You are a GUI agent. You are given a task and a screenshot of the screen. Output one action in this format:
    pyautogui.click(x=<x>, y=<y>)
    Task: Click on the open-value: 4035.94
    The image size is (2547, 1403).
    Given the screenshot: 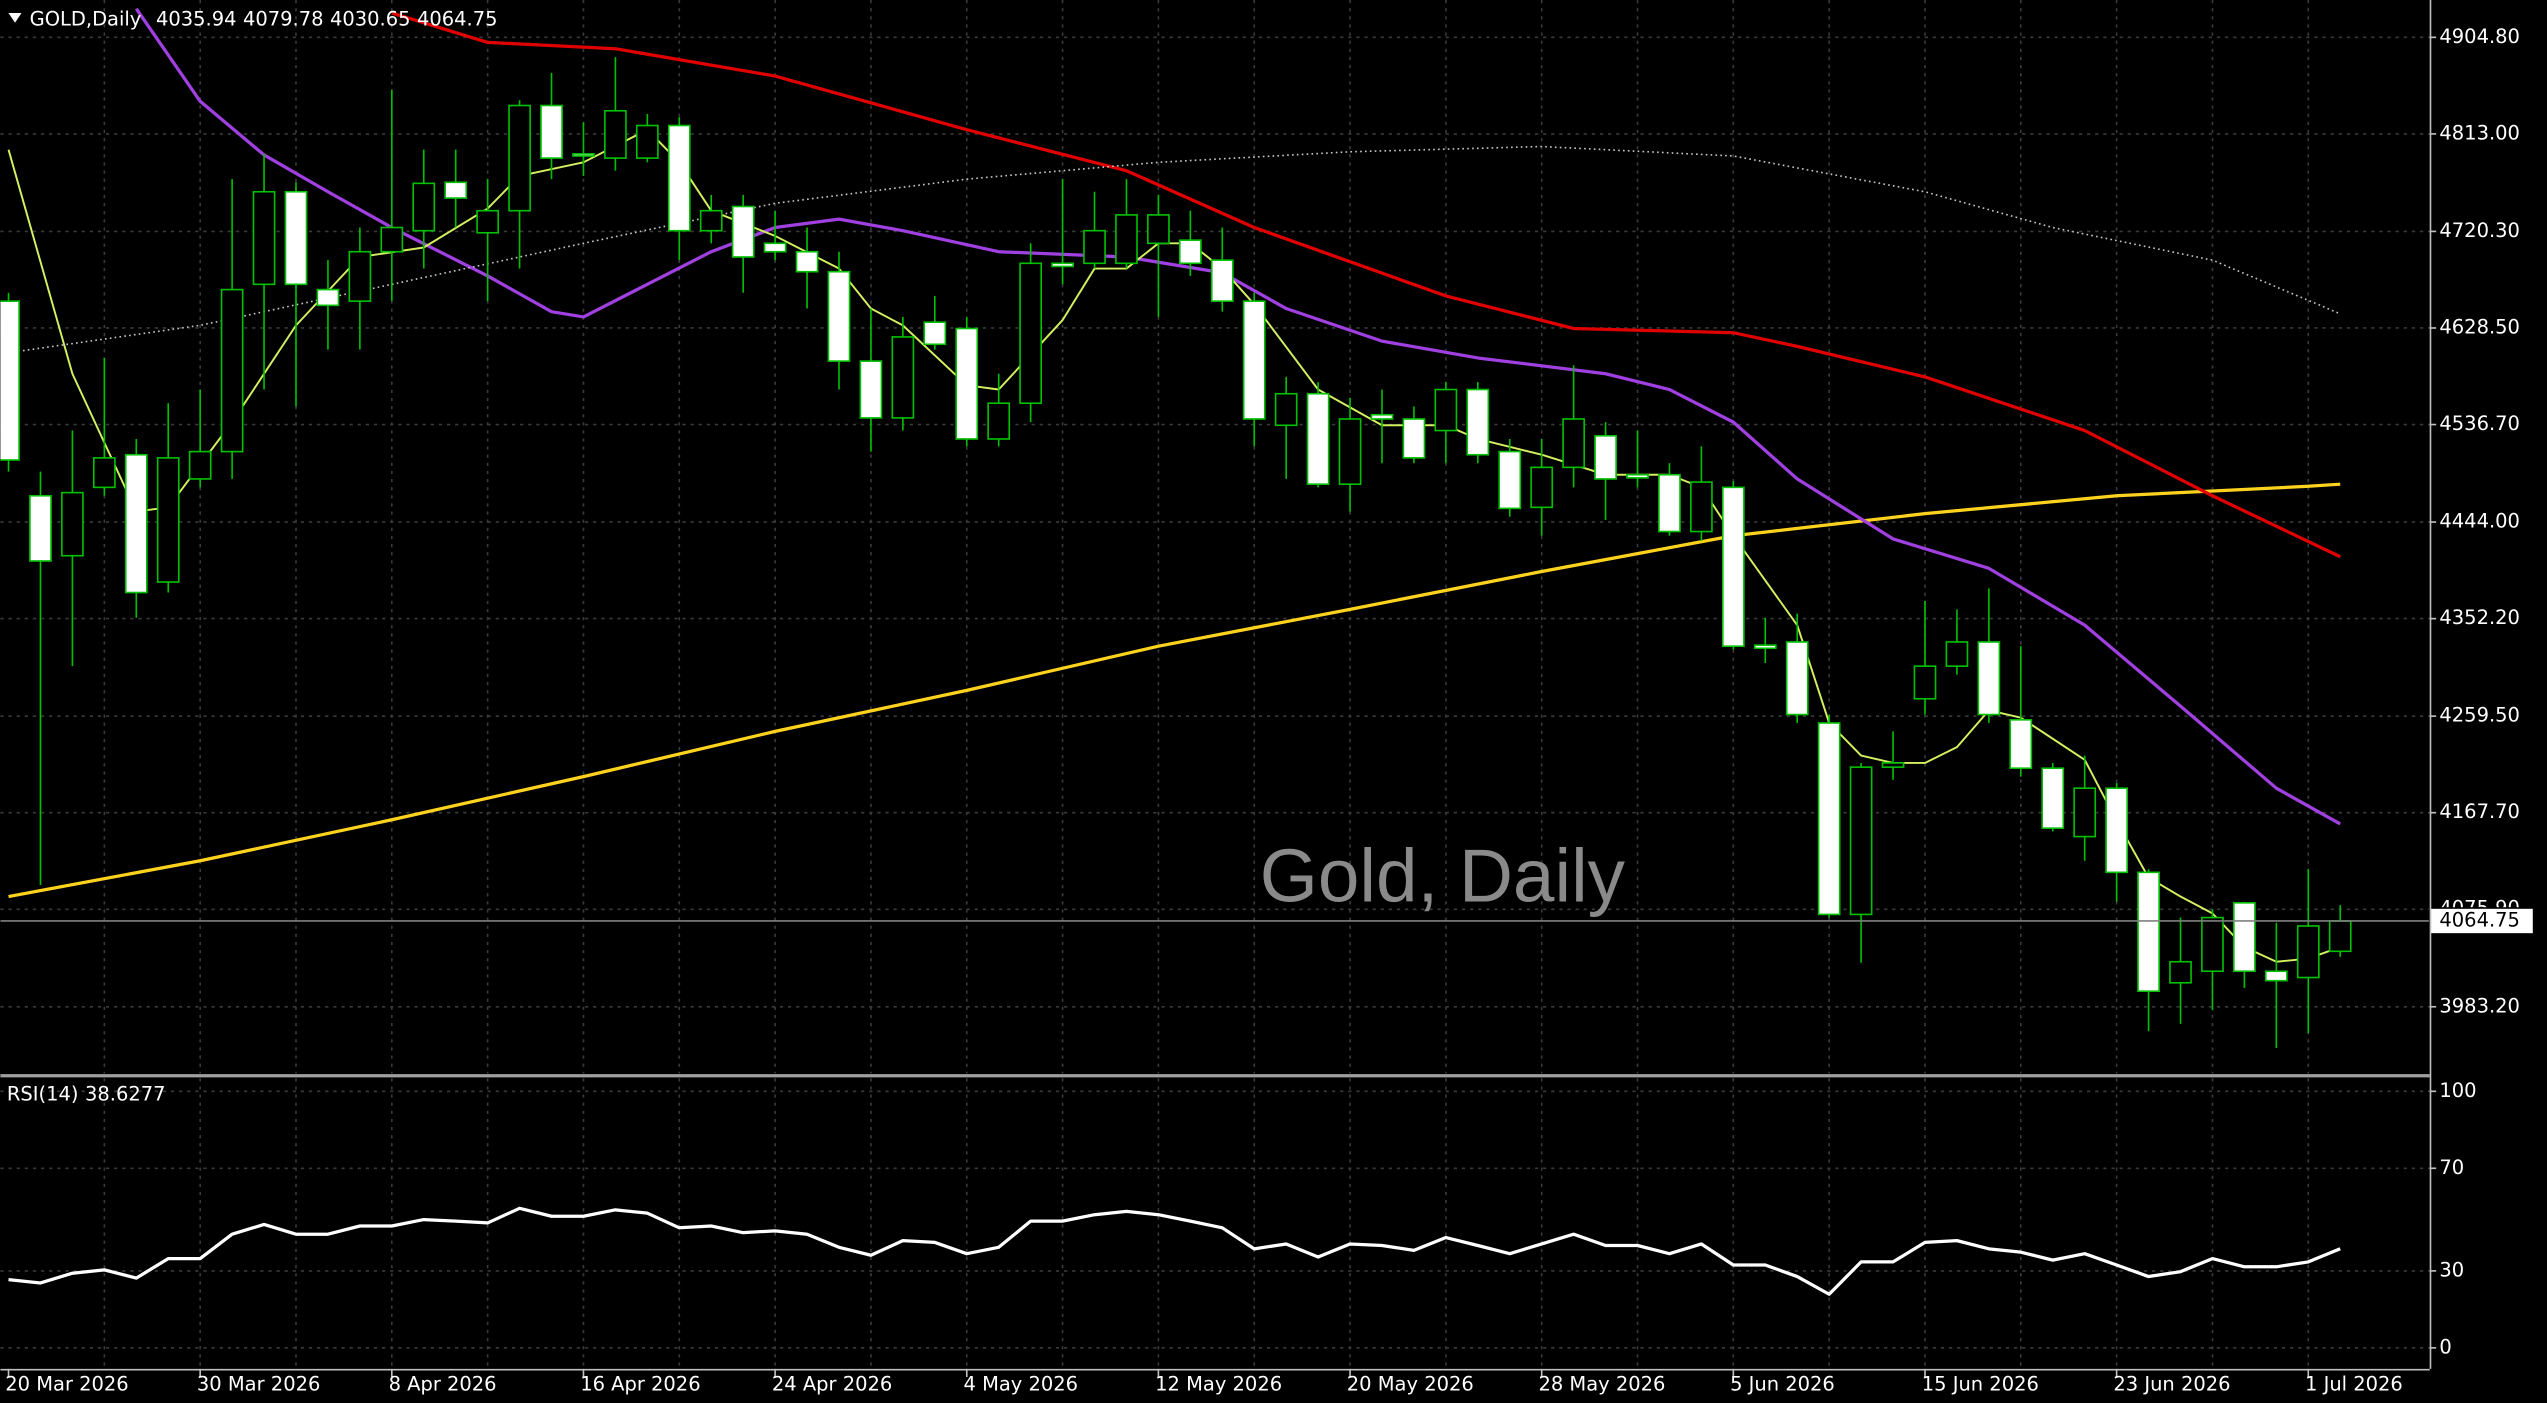 What is the action you would take?
    pyautogui.click(x=196, y=18)
    